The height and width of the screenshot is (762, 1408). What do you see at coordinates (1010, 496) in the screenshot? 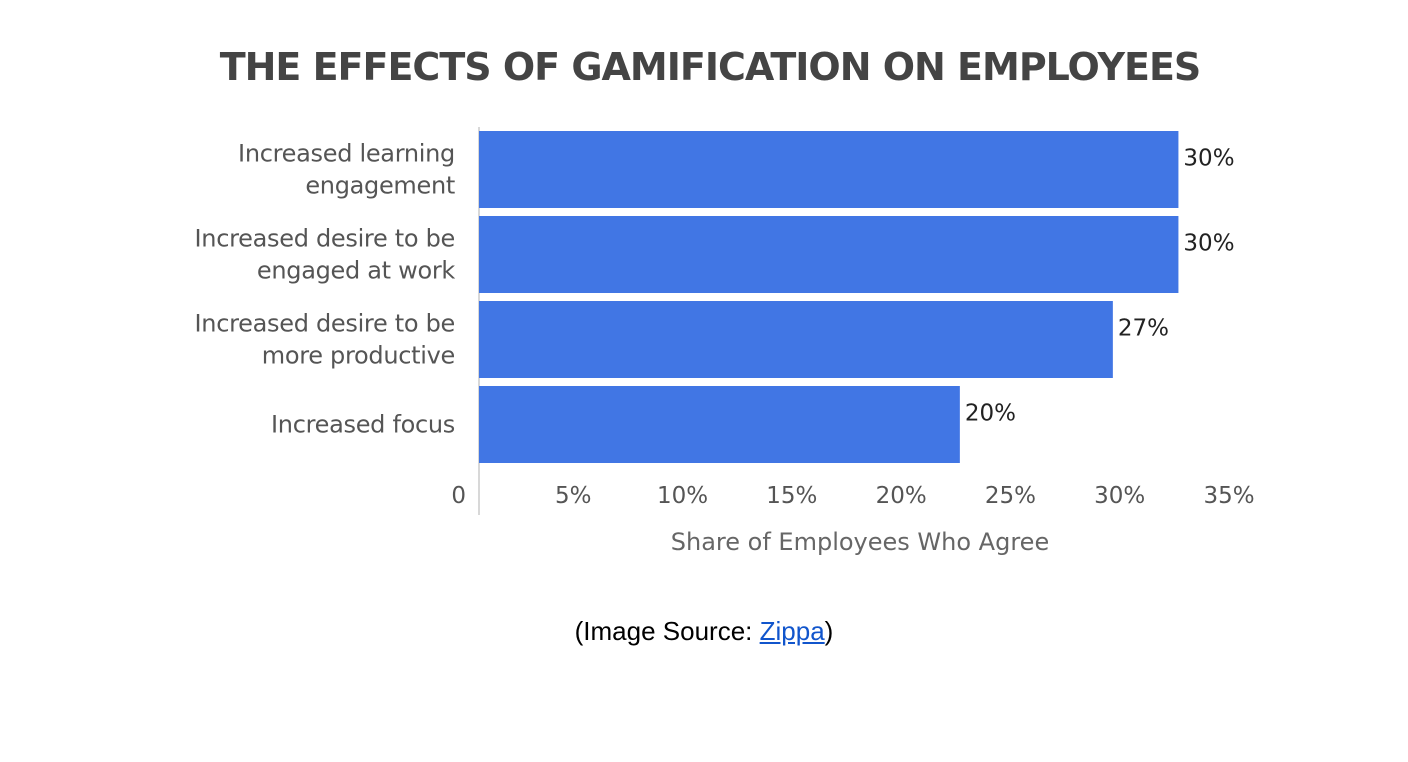
I see `x-tick-label: 25%` at bounding box center [1010, 496].